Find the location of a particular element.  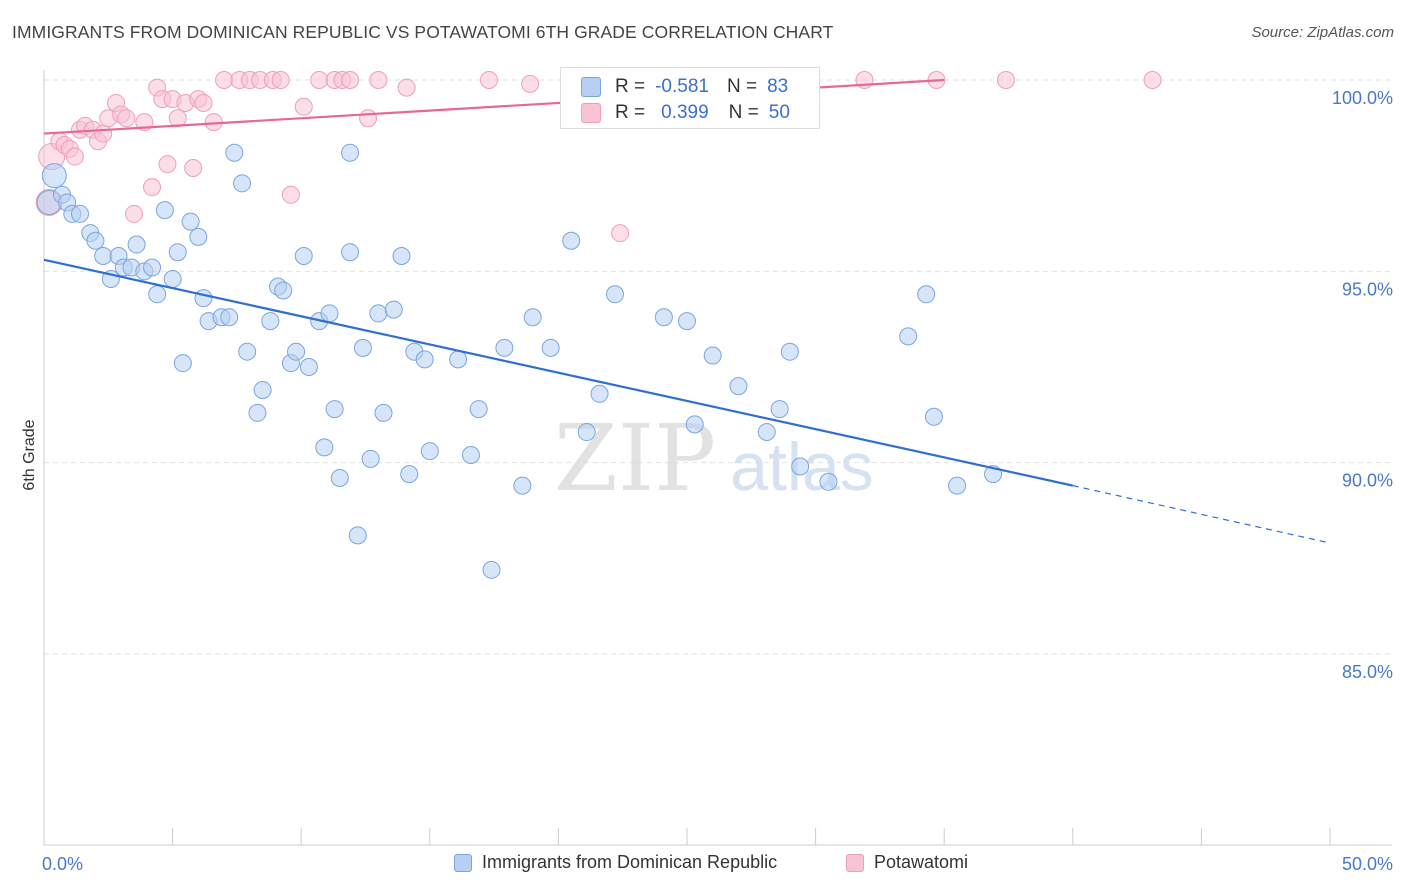

y-tick-label: 100.0% is located at coordinates (1362, 98).